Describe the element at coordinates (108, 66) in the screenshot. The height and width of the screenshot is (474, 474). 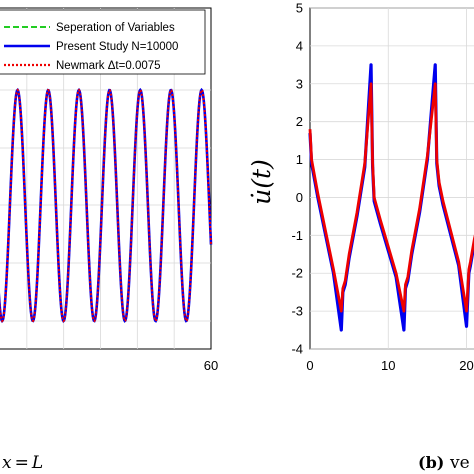
I see `legend-label-newmark: Newmark Δt=0.0075` at that location.